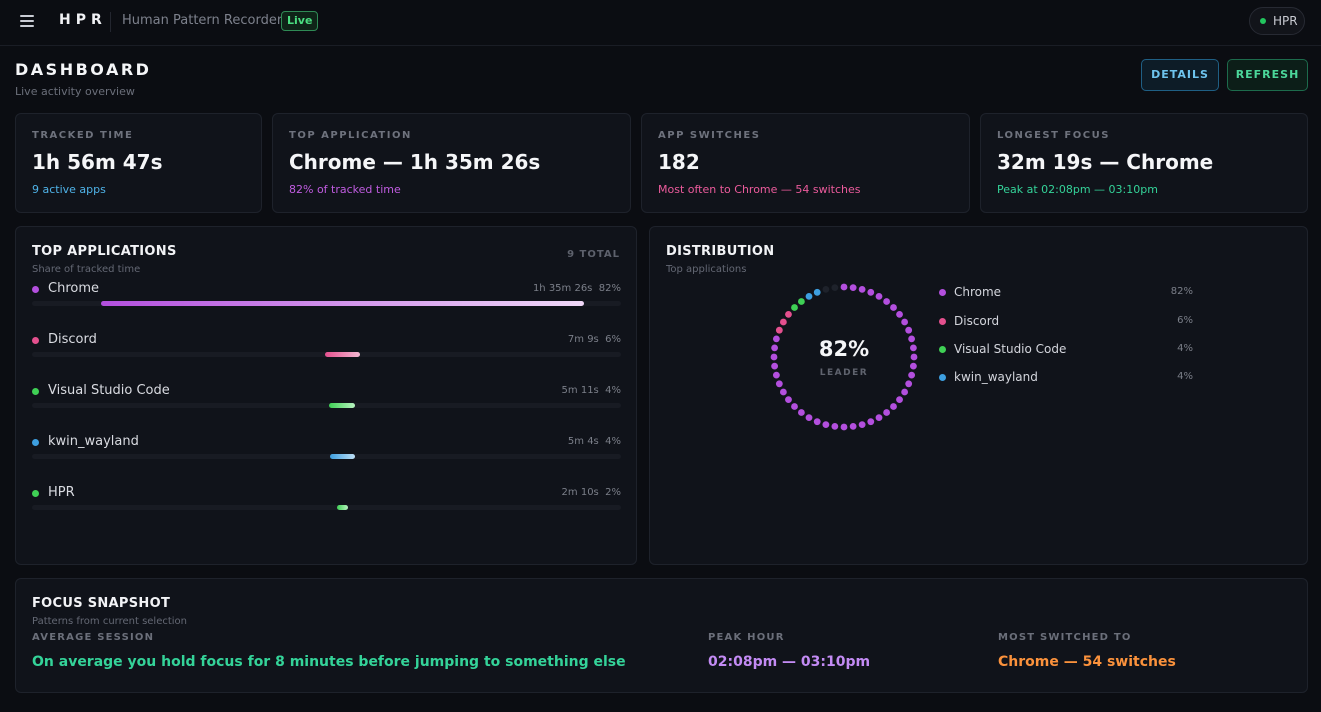 Image resolution: width=1321 pixels, height=712 pixels. Describe the element at coordinates (1066, 322) in the screenshot. I see `legend-item: Discord 6%` at that location.